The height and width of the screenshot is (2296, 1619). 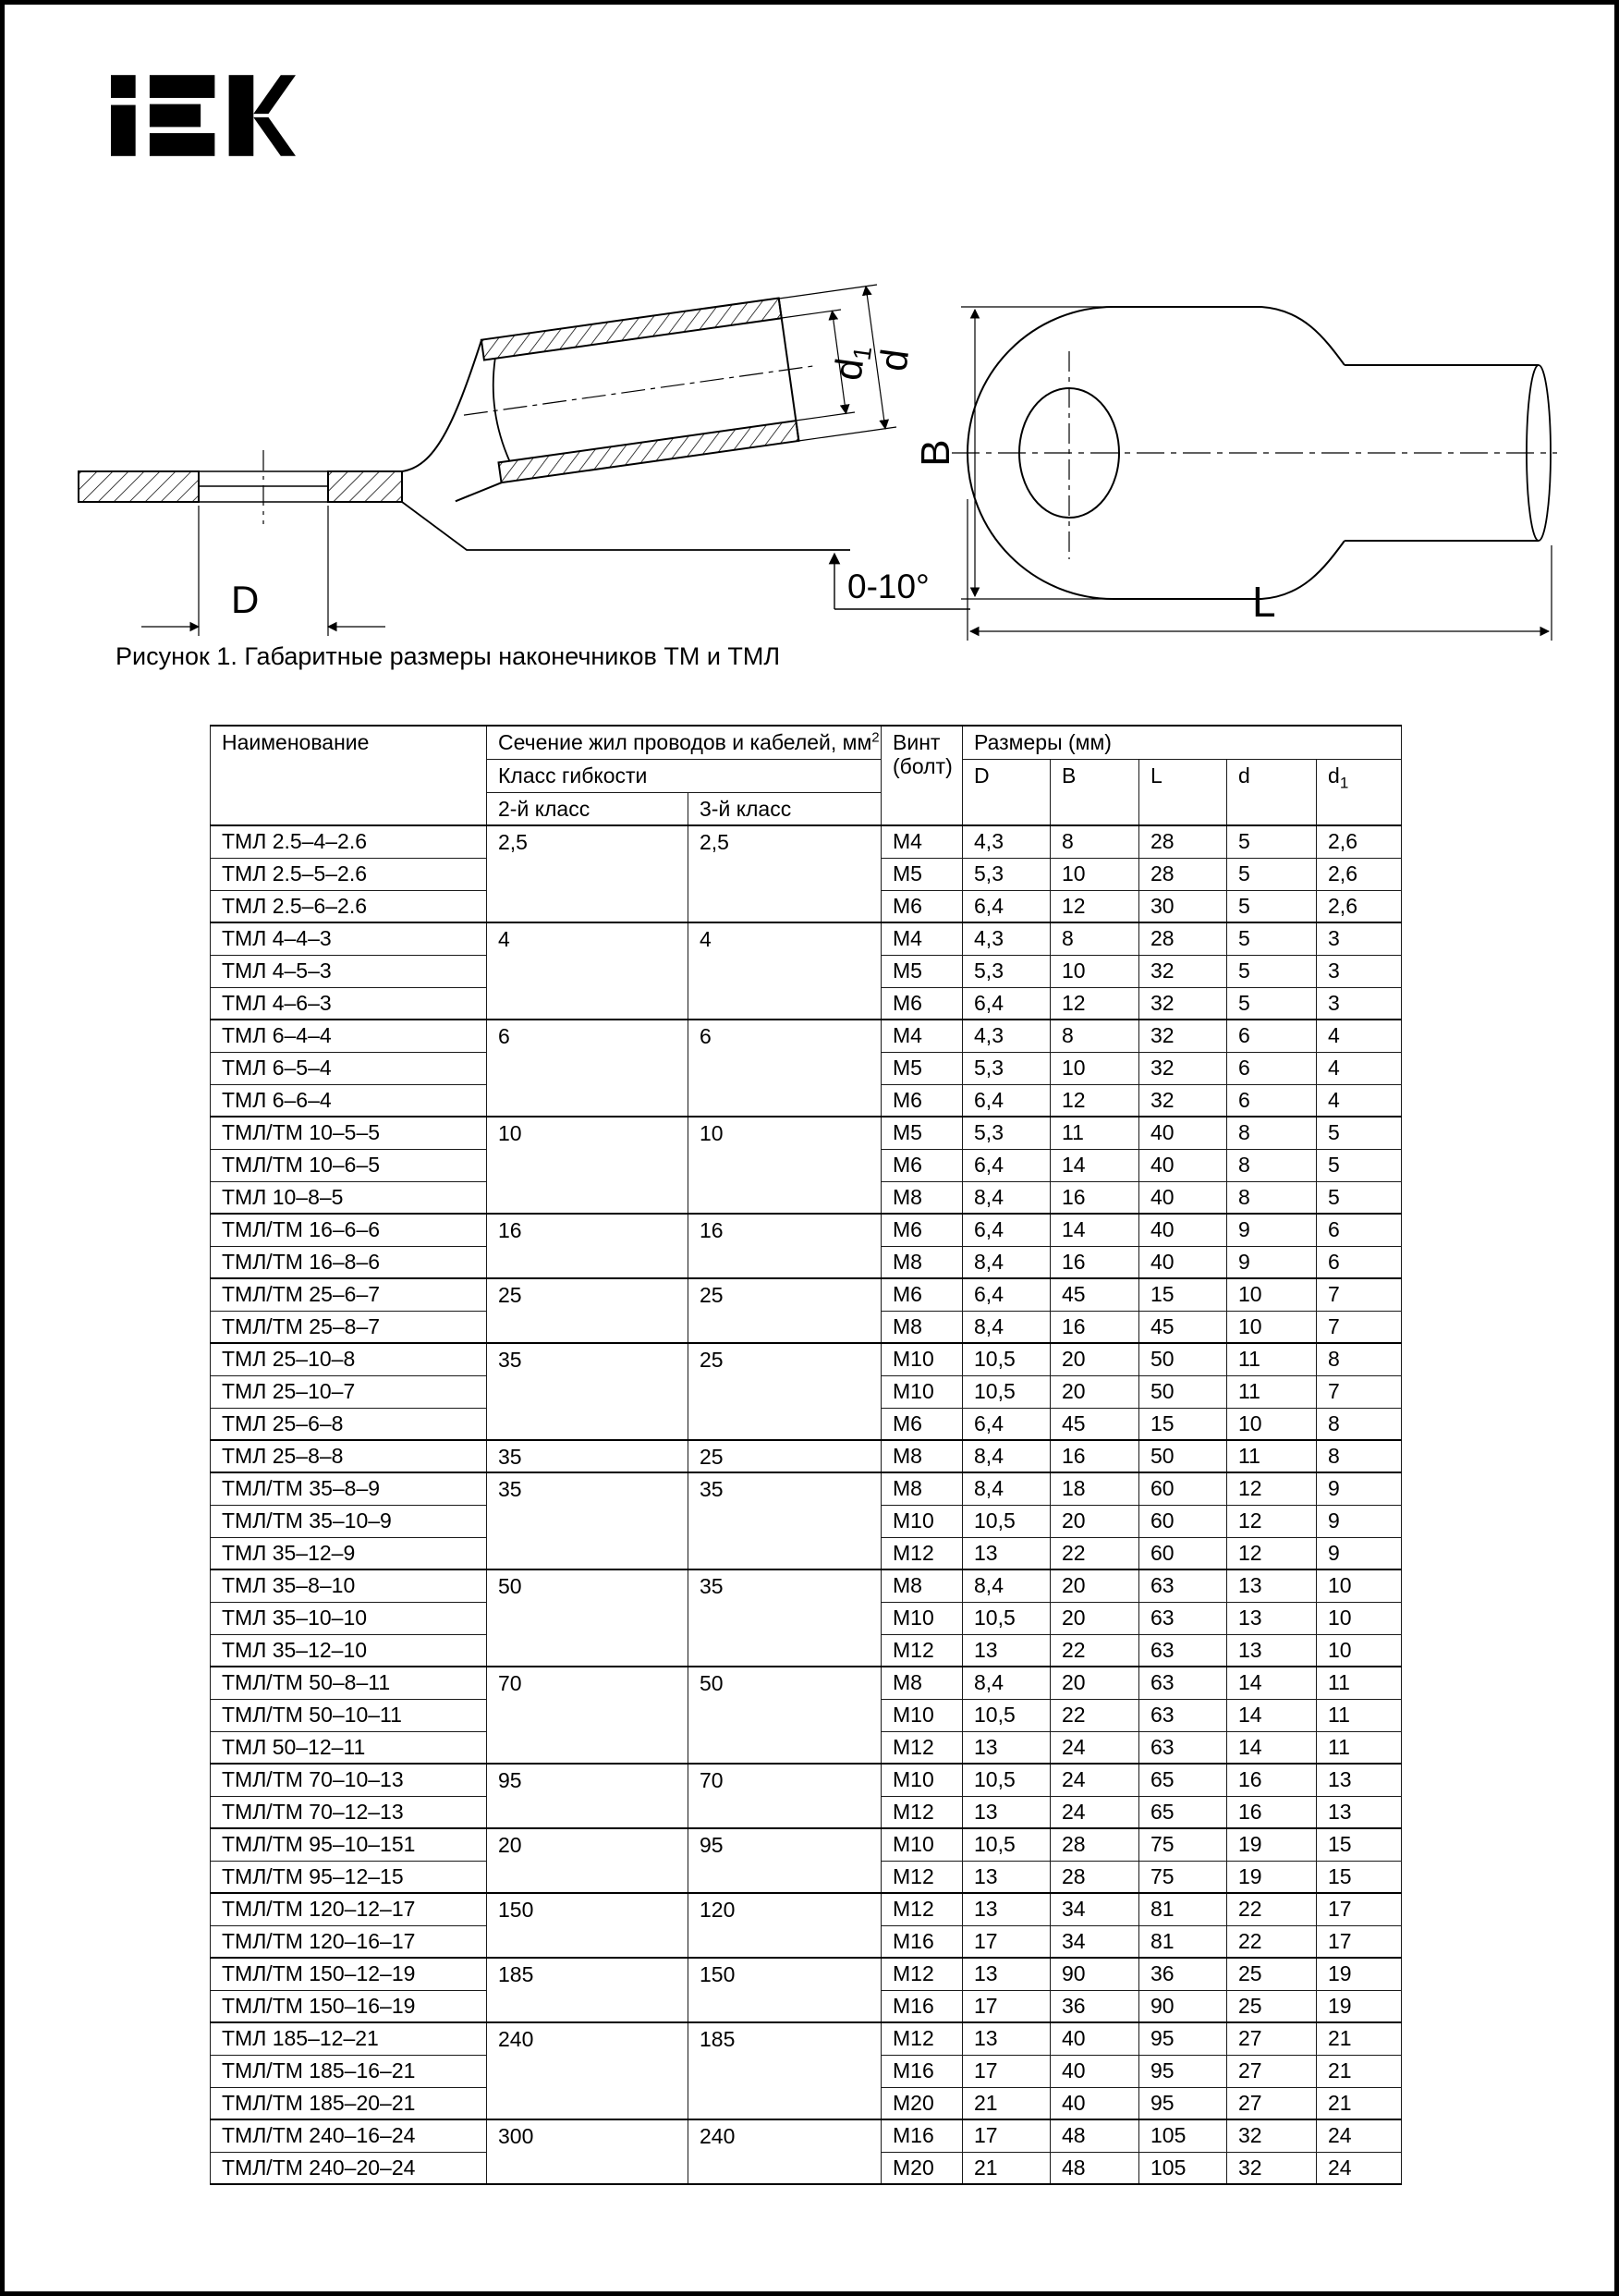 I want to click on table-cell: 3, so click(x=1359, y=1003).